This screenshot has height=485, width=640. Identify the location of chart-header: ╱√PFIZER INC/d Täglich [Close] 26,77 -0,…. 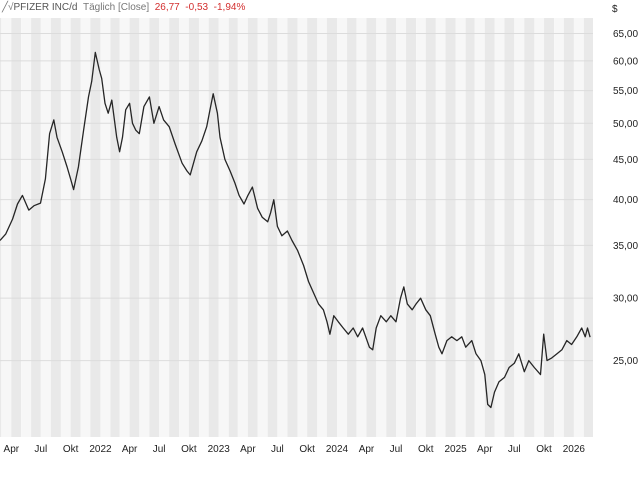
(123, 7).